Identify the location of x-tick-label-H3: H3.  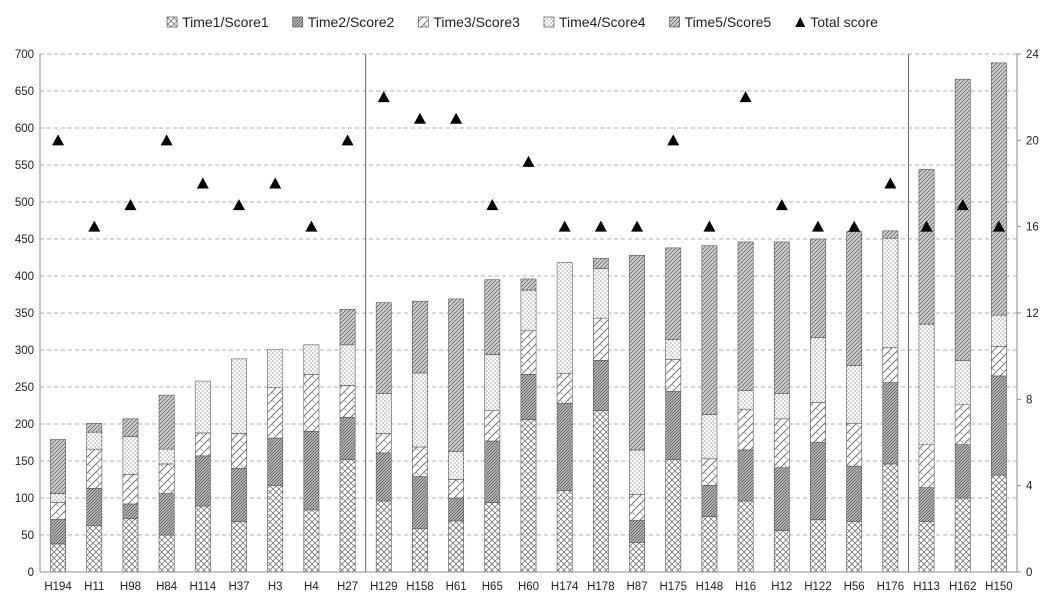
(275, 587).